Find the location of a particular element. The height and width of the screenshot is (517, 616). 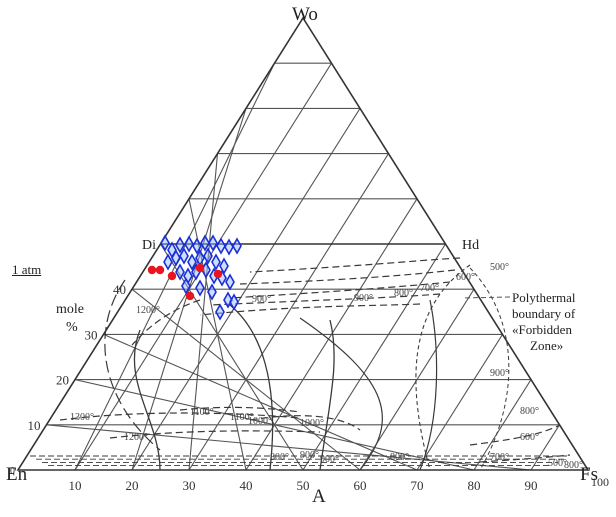

percent-label: % is located at coordinates (72, 327).